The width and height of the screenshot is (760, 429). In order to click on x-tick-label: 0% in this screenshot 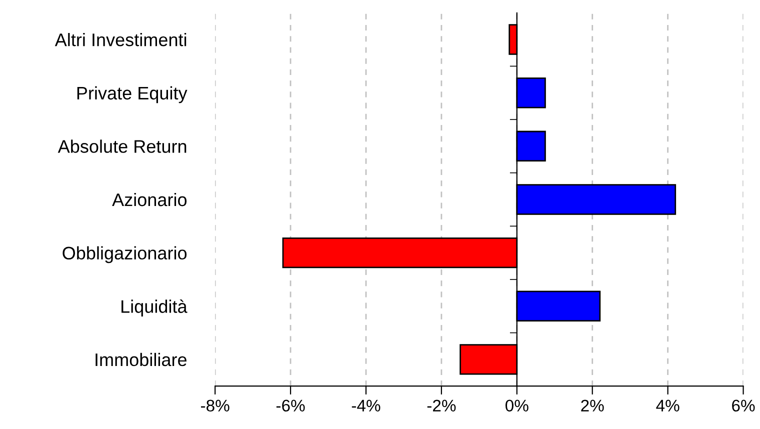, I will do `click(517, 406)`.